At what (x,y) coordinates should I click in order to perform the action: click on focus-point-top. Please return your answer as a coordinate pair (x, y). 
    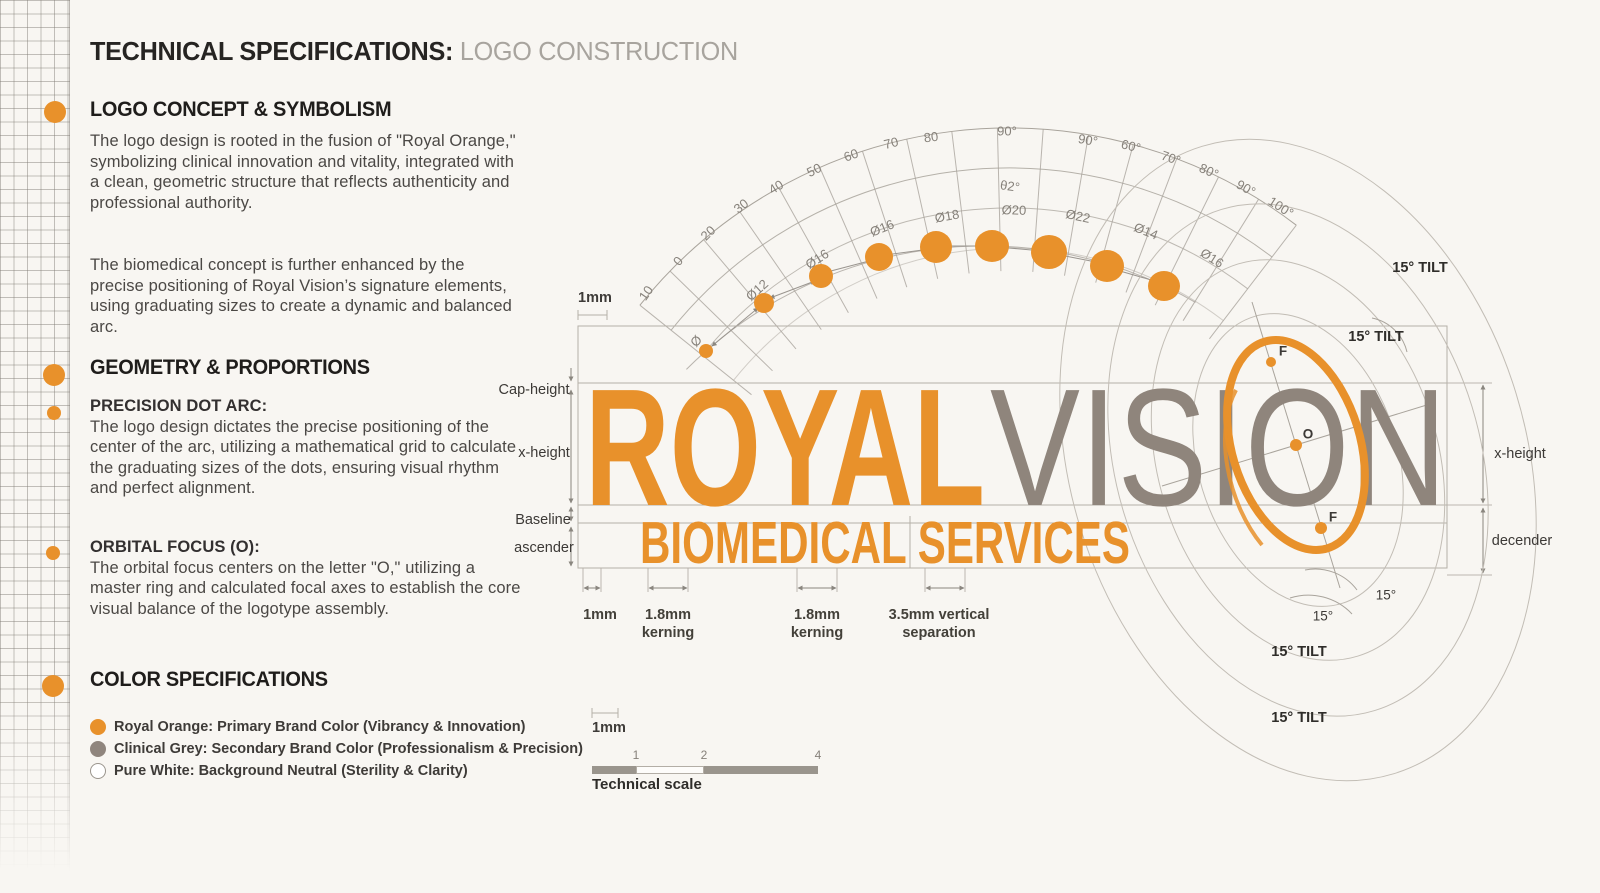
    Looking at the image, I should click on (1271, 362).